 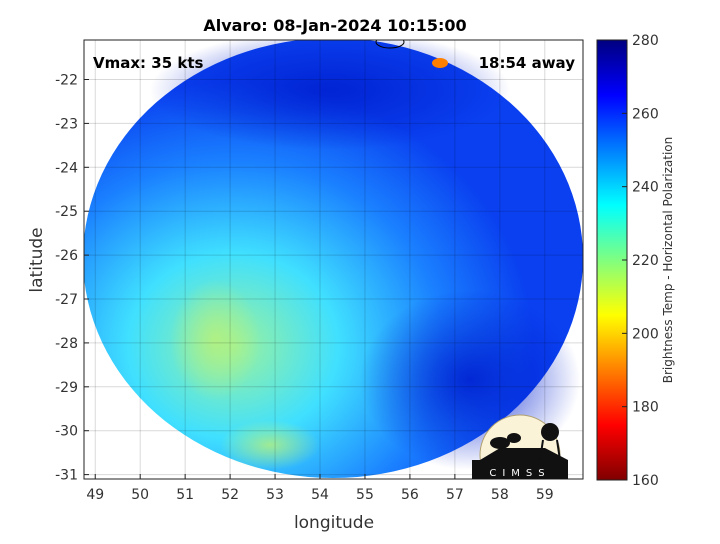 I want to click on x-tick-label: 50, so click(x=140, y=495).